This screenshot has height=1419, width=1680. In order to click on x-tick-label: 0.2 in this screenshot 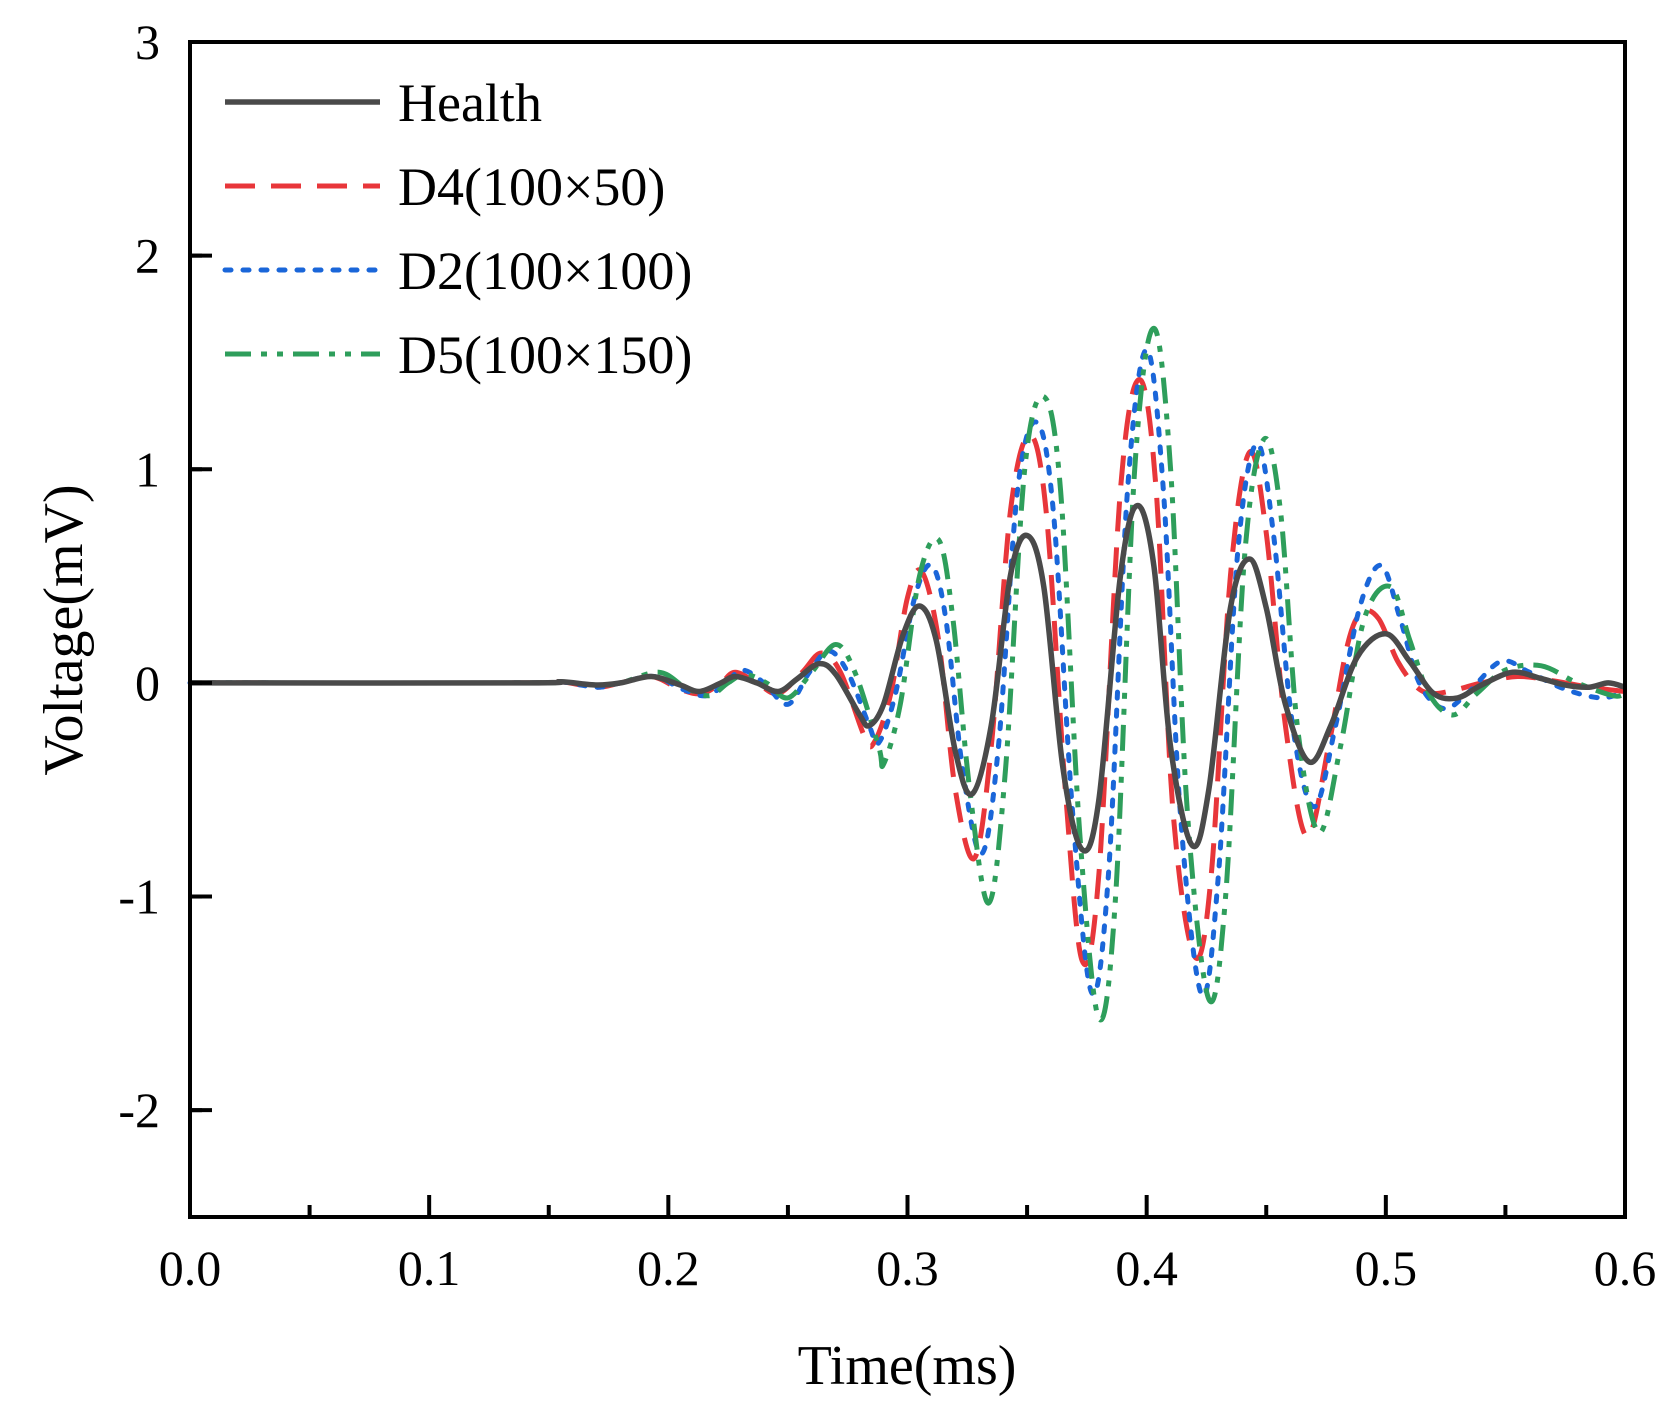, I will do `click(668, 1268)`.